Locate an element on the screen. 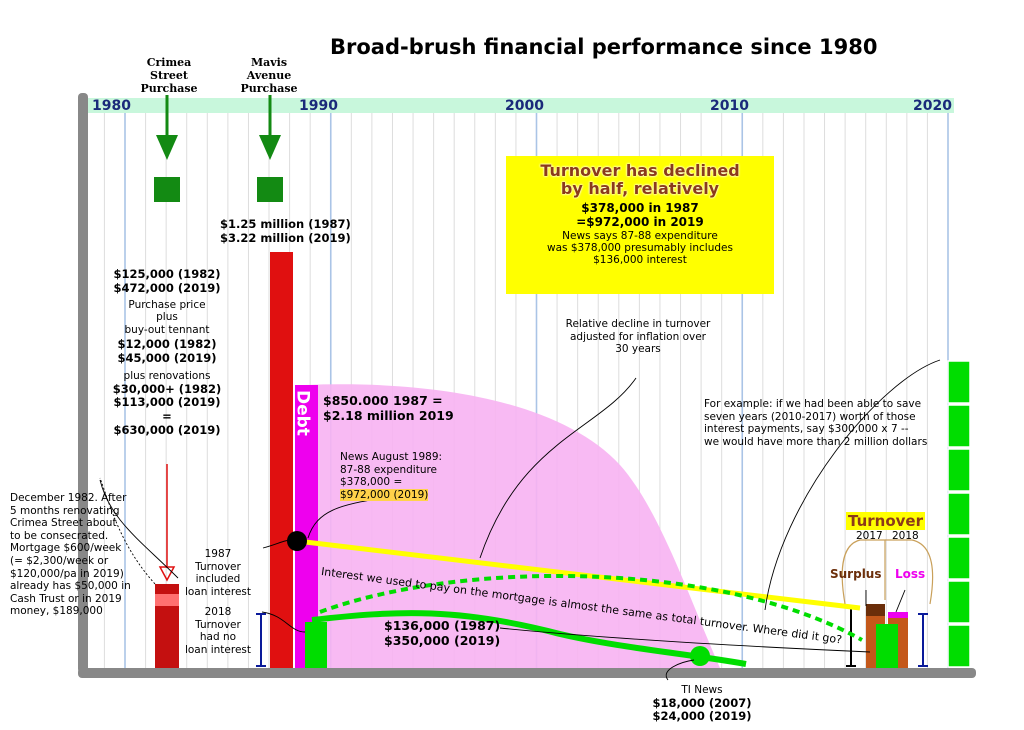 This screenshot has height=730, width=1024. surplus-segment is located at coordinates (875, 610).